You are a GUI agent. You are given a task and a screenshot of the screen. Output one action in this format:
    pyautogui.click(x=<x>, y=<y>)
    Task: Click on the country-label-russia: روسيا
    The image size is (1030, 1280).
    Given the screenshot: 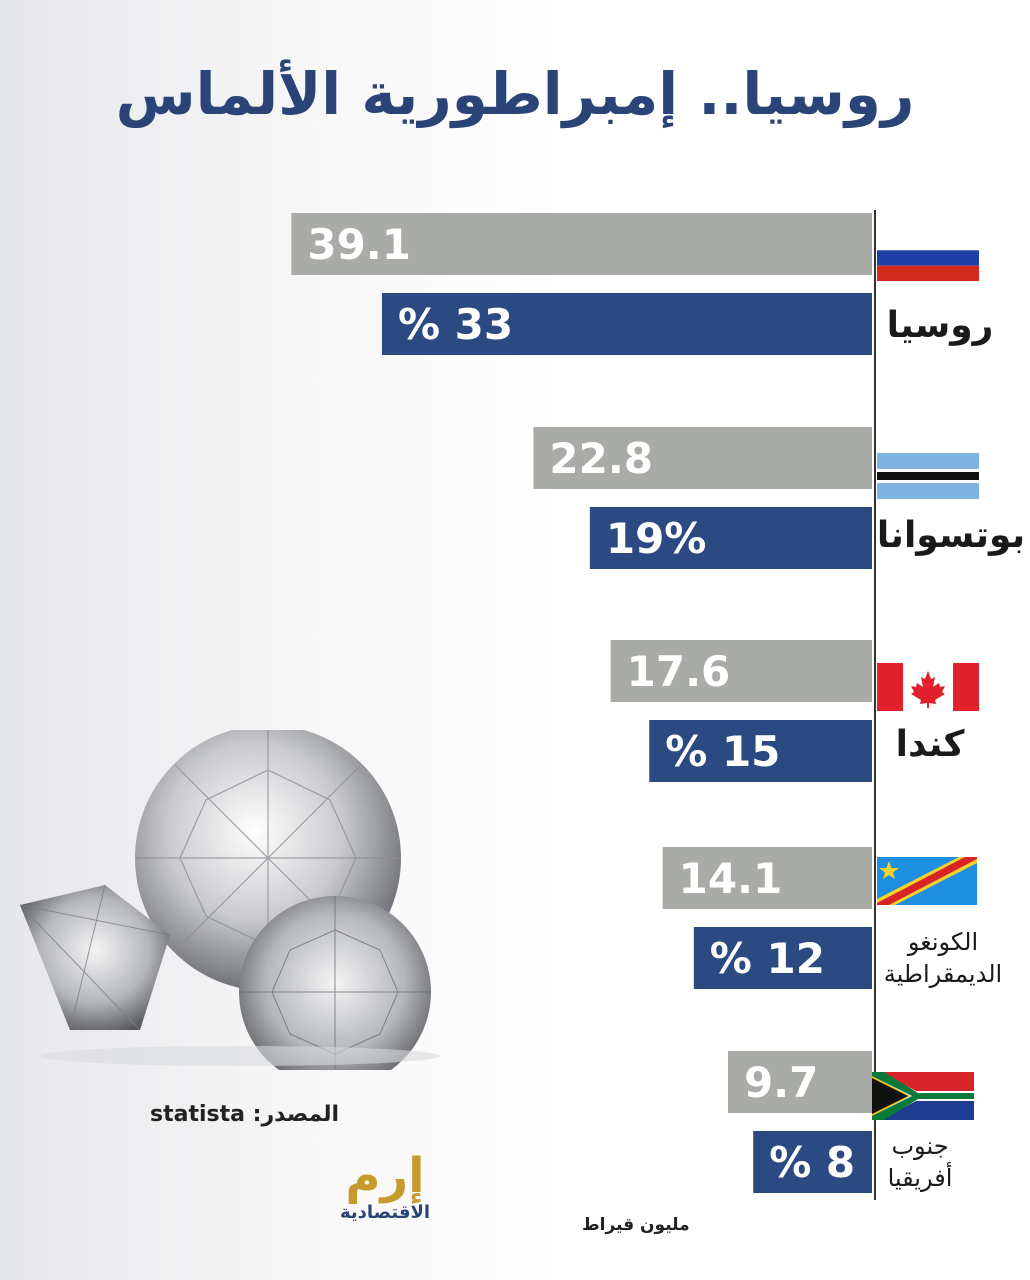 What is the action you would take?
    pyautogui.click(x=940, y=325)
    